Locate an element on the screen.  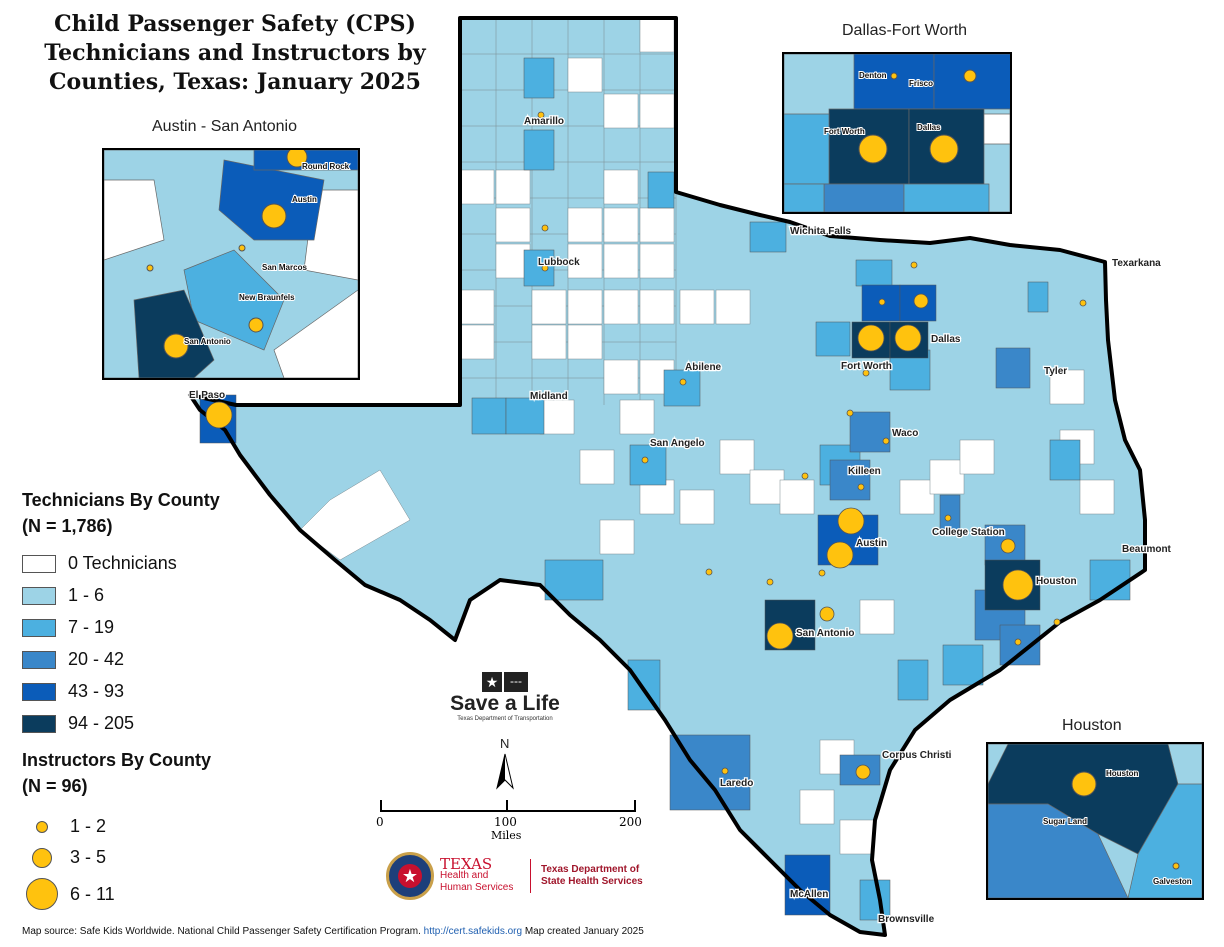
legend-label: 0 Technicians is located at coordinates (122, 563).